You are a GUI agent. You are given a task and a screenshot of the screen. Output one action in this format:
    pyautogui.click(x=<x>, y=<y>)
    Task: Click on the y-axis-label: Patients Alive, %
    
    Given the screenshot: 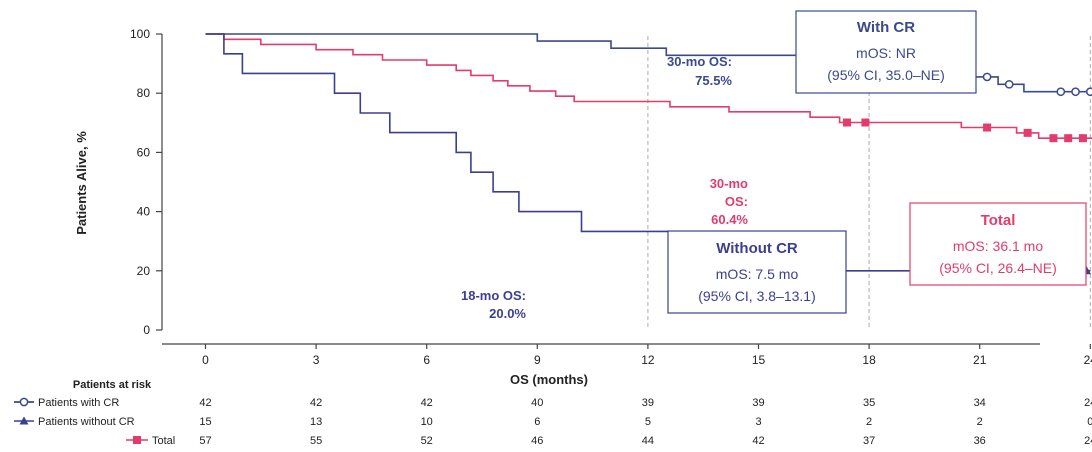 What is the action you would take?
    pyautogui.click(x=81, y=183)
    